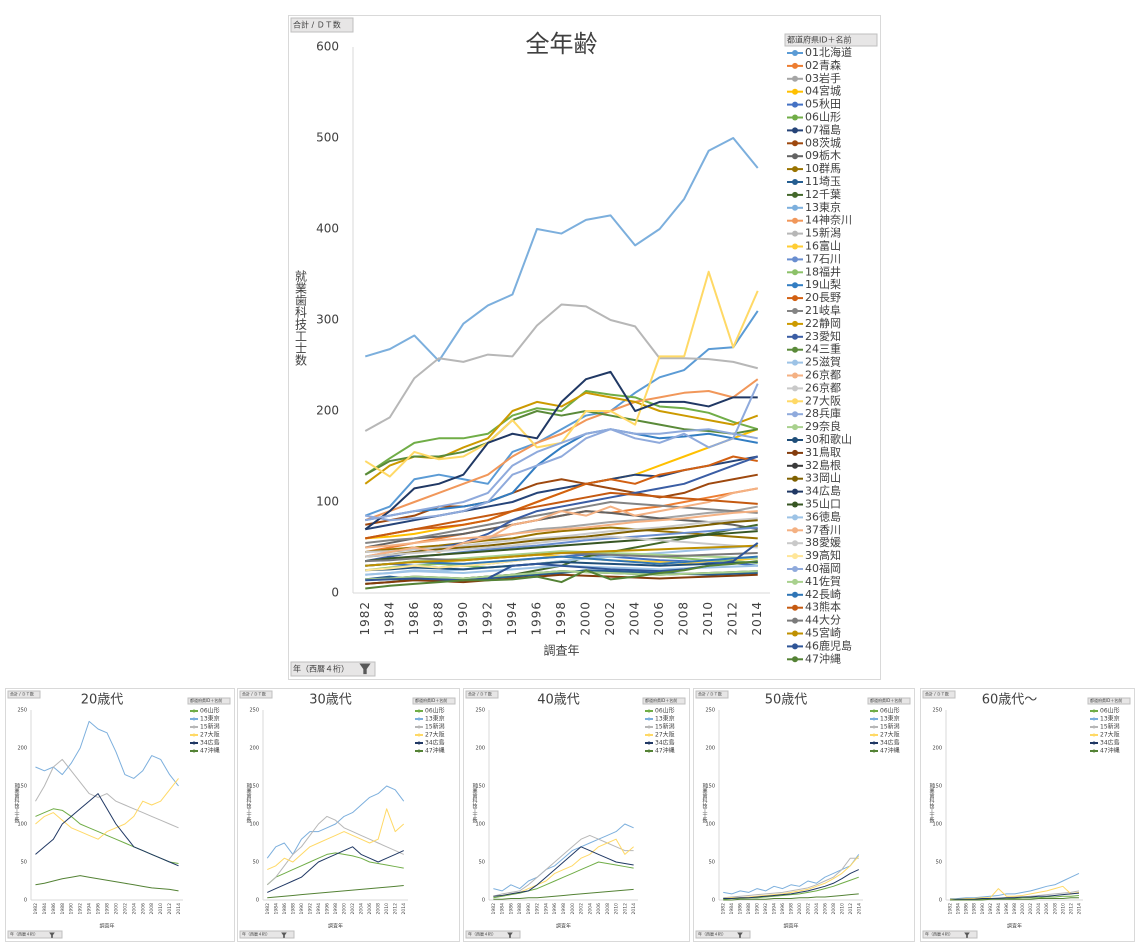  What do you see at coordinates (823, 271) in the screenshot?
I see `legend-label: 18福井` at bounding box center [823, 271].